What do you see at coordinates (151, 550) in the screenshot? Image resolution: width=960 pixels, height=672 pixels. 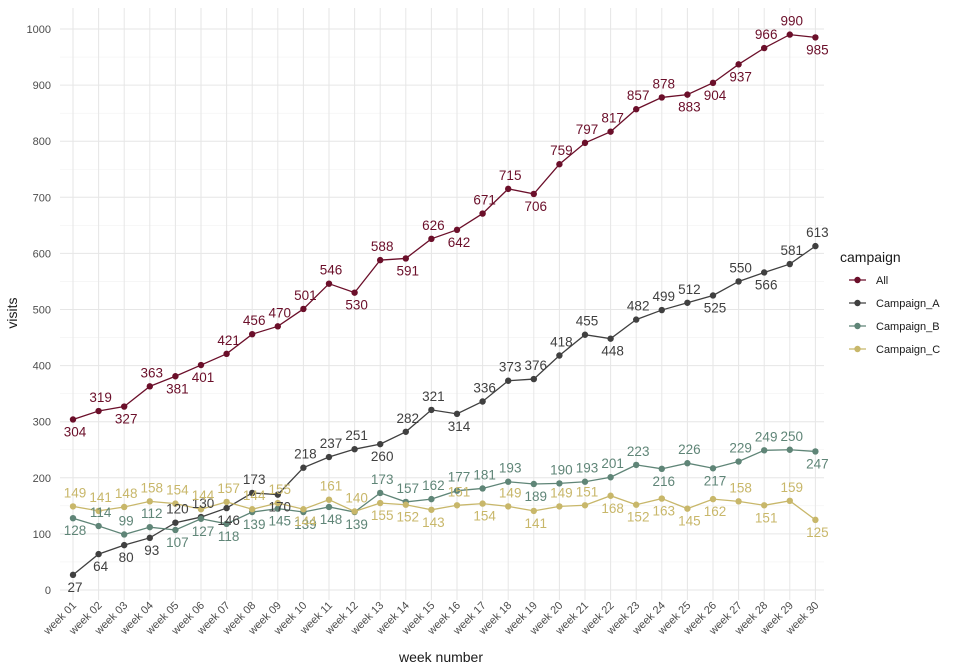 I see `data-label-campaign_a: 93` at bounding box center [151, 550].